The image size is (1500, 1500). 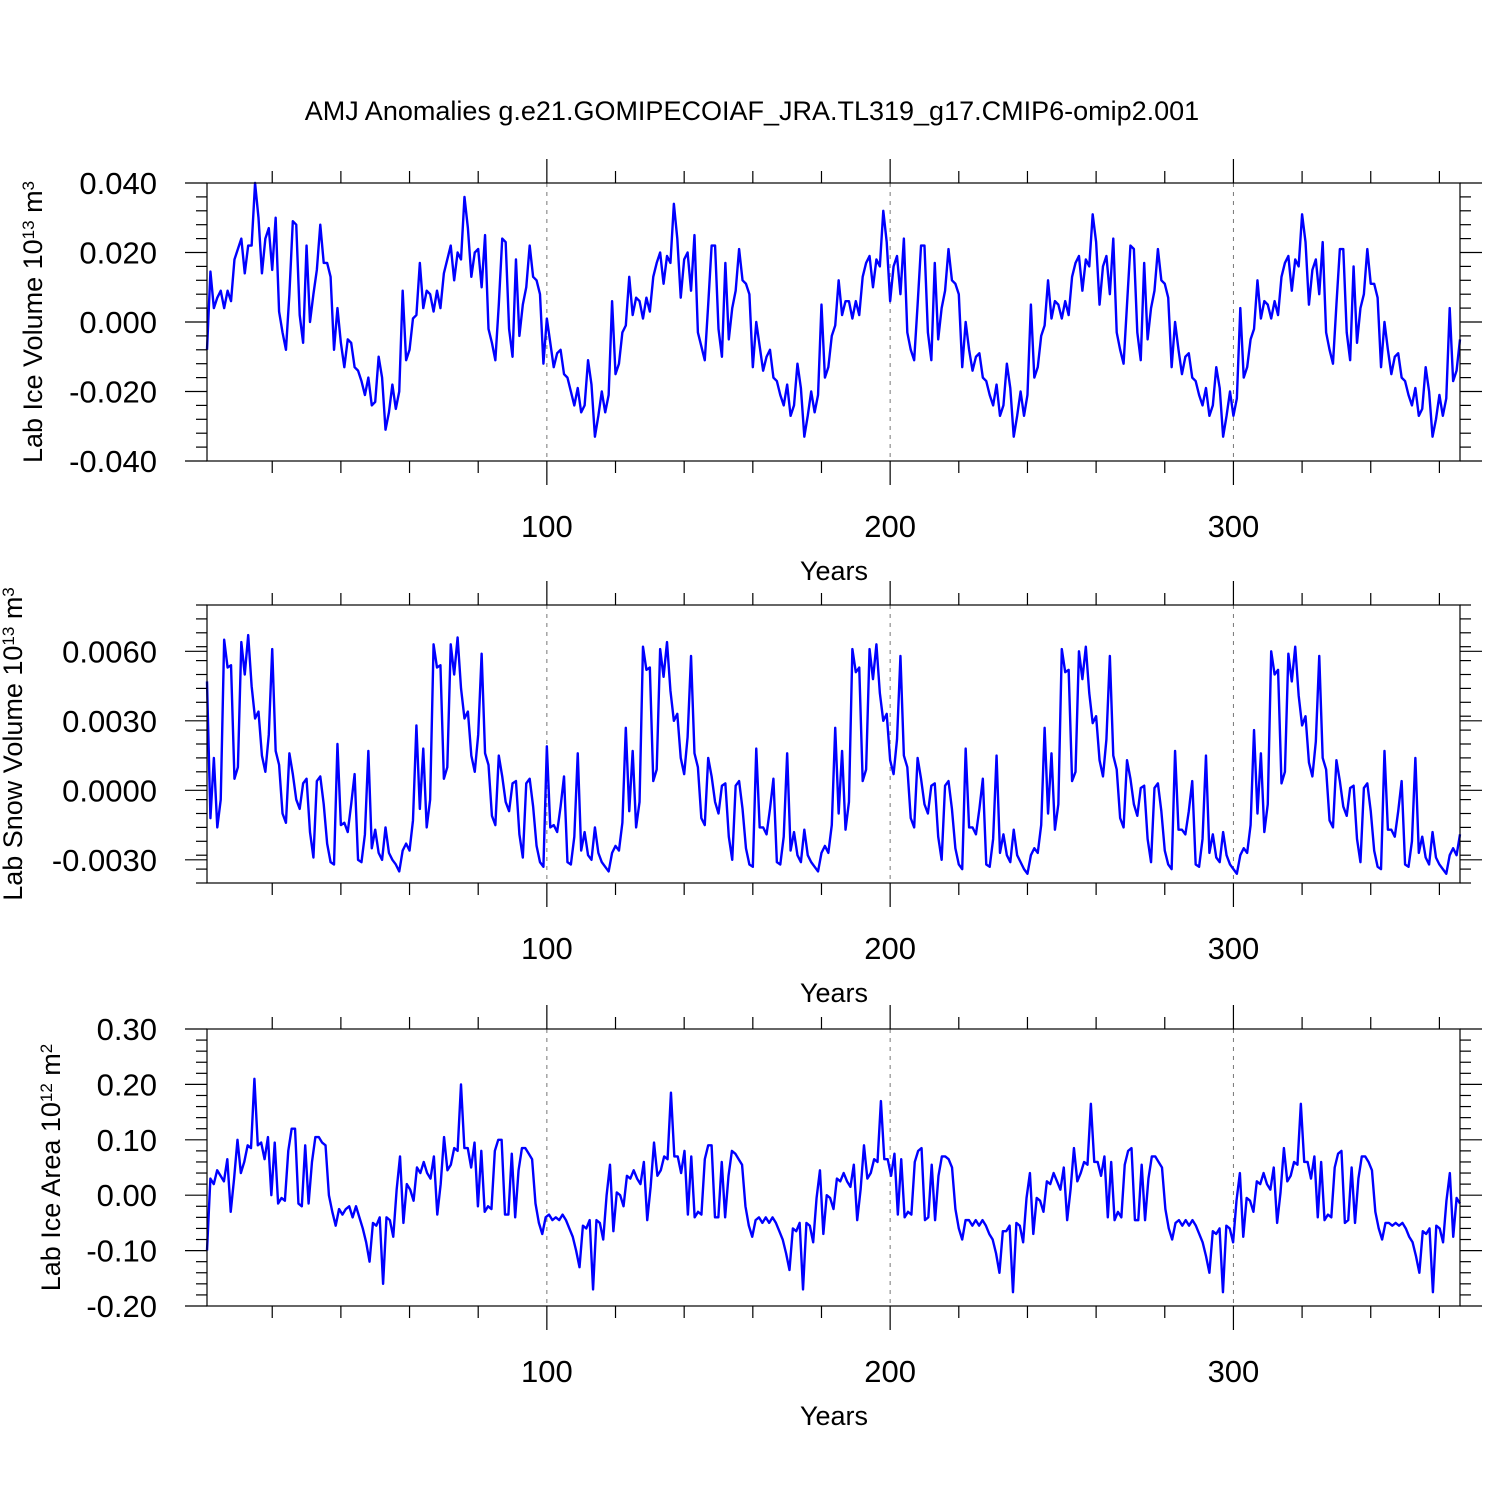 I want to click on y-tick-label: 0.0000, so click(x=109, y=790).